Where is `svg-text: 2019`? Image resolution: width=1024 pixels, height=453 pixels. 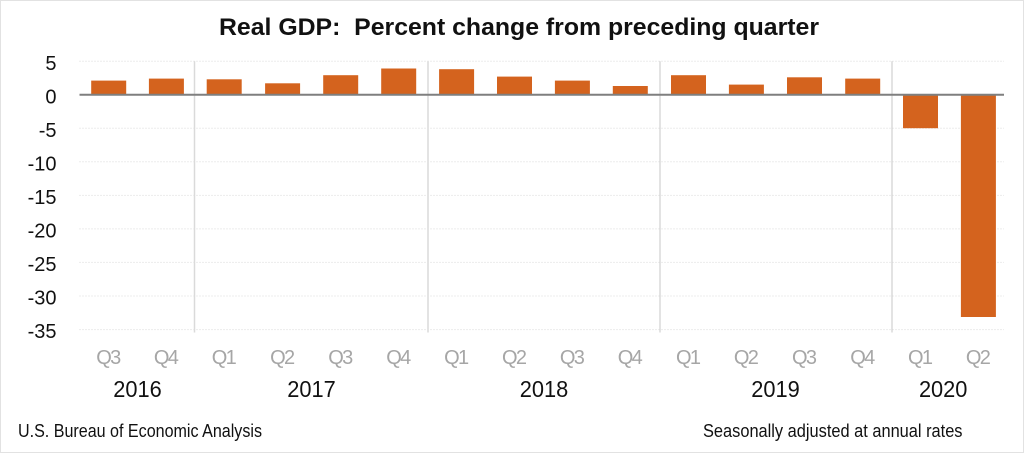 svg-text: 2019 is located at coordinates (775, 389).